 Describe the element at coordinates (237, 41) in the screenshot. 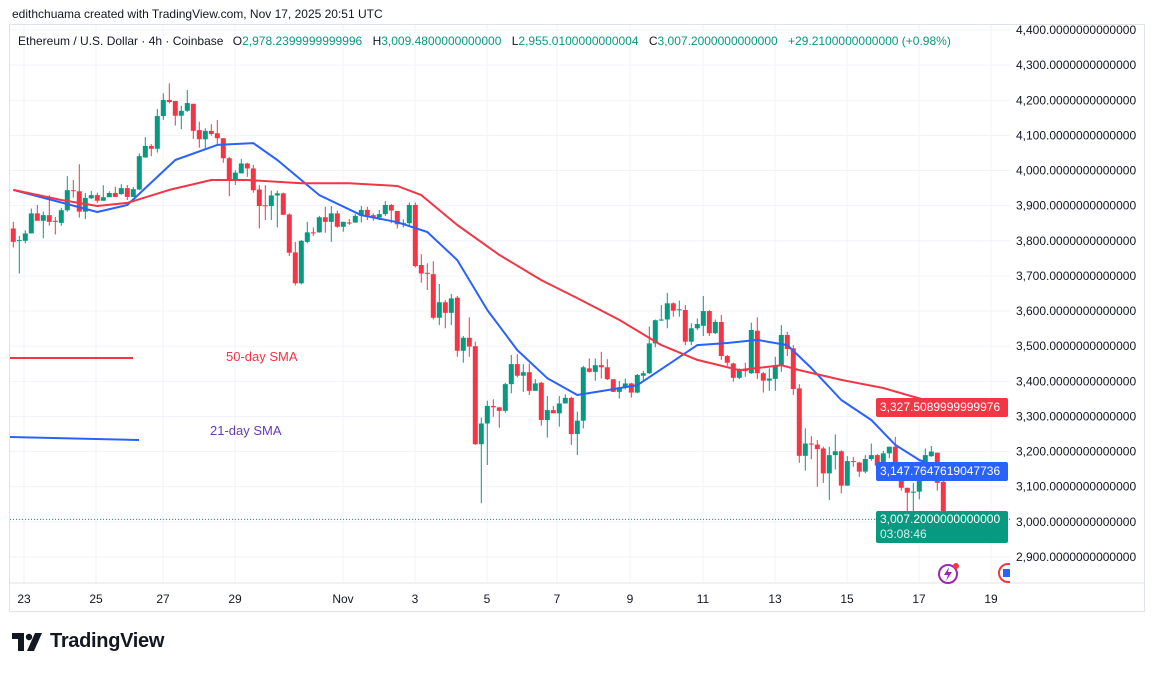

I see `open-key: O` at that location.